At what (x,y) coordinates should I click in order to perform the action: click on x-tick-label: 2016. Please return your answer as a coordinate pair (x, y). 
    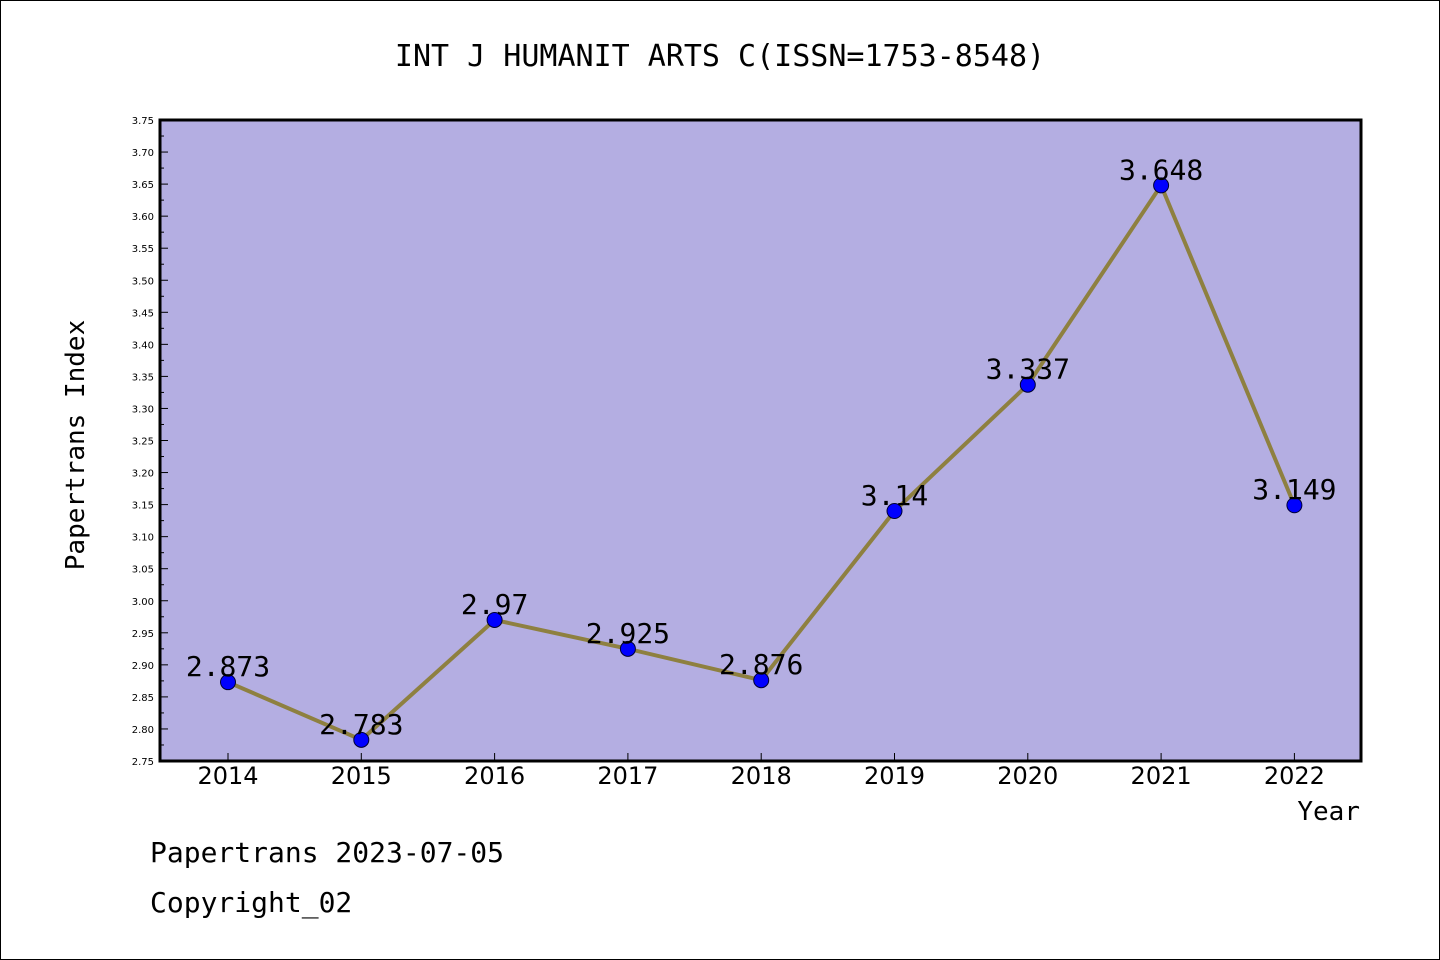
    Looking at the image, I should click on (494, 776).